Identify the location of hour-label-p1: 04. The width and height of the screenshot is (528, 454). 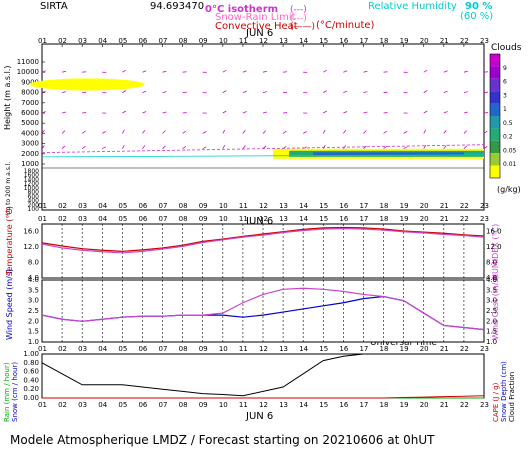
(102, 206).